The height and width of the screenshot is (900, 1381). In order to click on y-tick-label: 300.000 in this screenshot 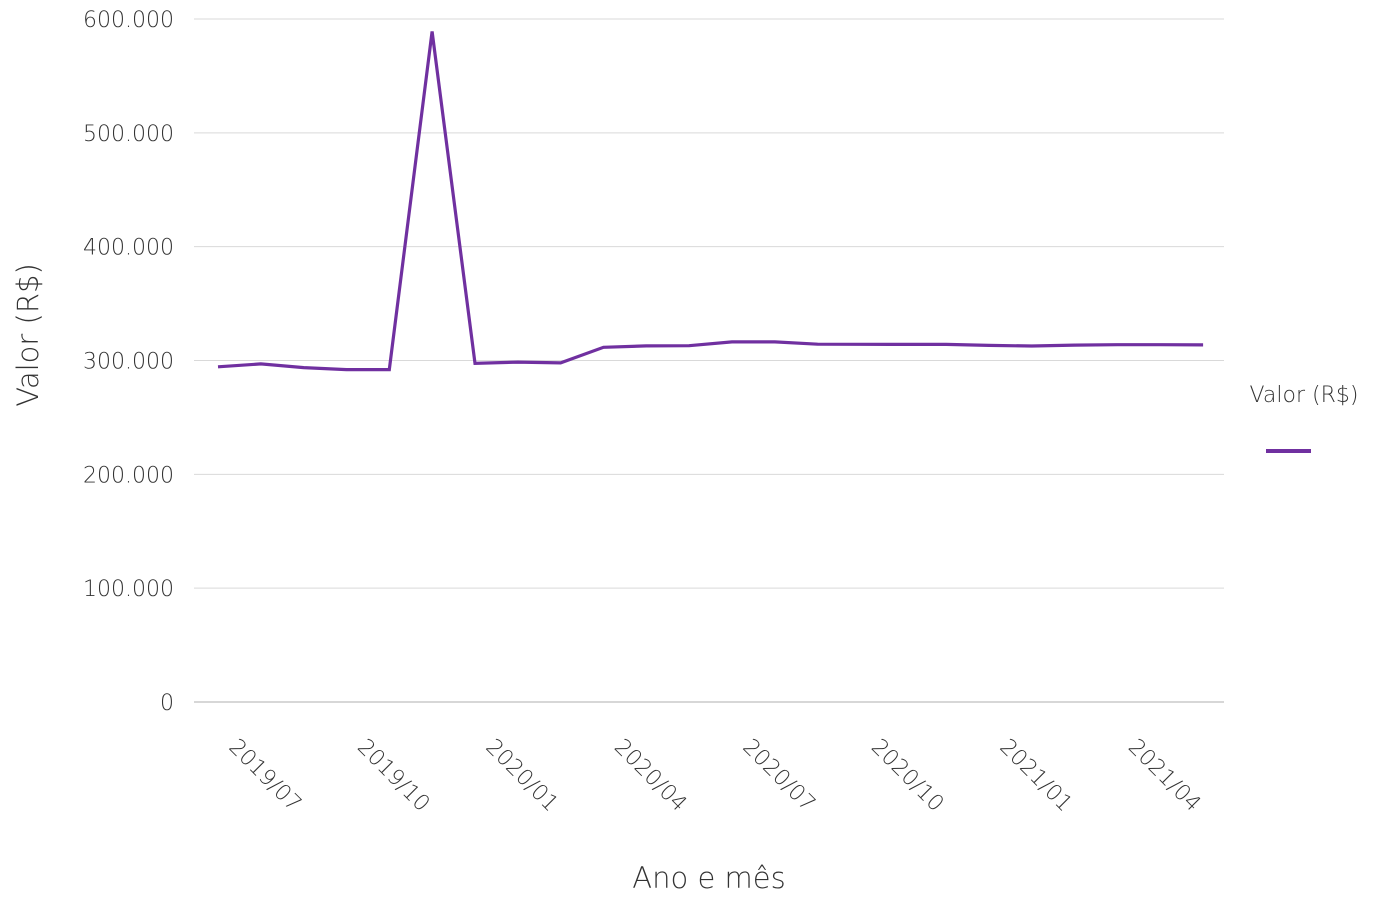, I will do `click(128, 362)`.